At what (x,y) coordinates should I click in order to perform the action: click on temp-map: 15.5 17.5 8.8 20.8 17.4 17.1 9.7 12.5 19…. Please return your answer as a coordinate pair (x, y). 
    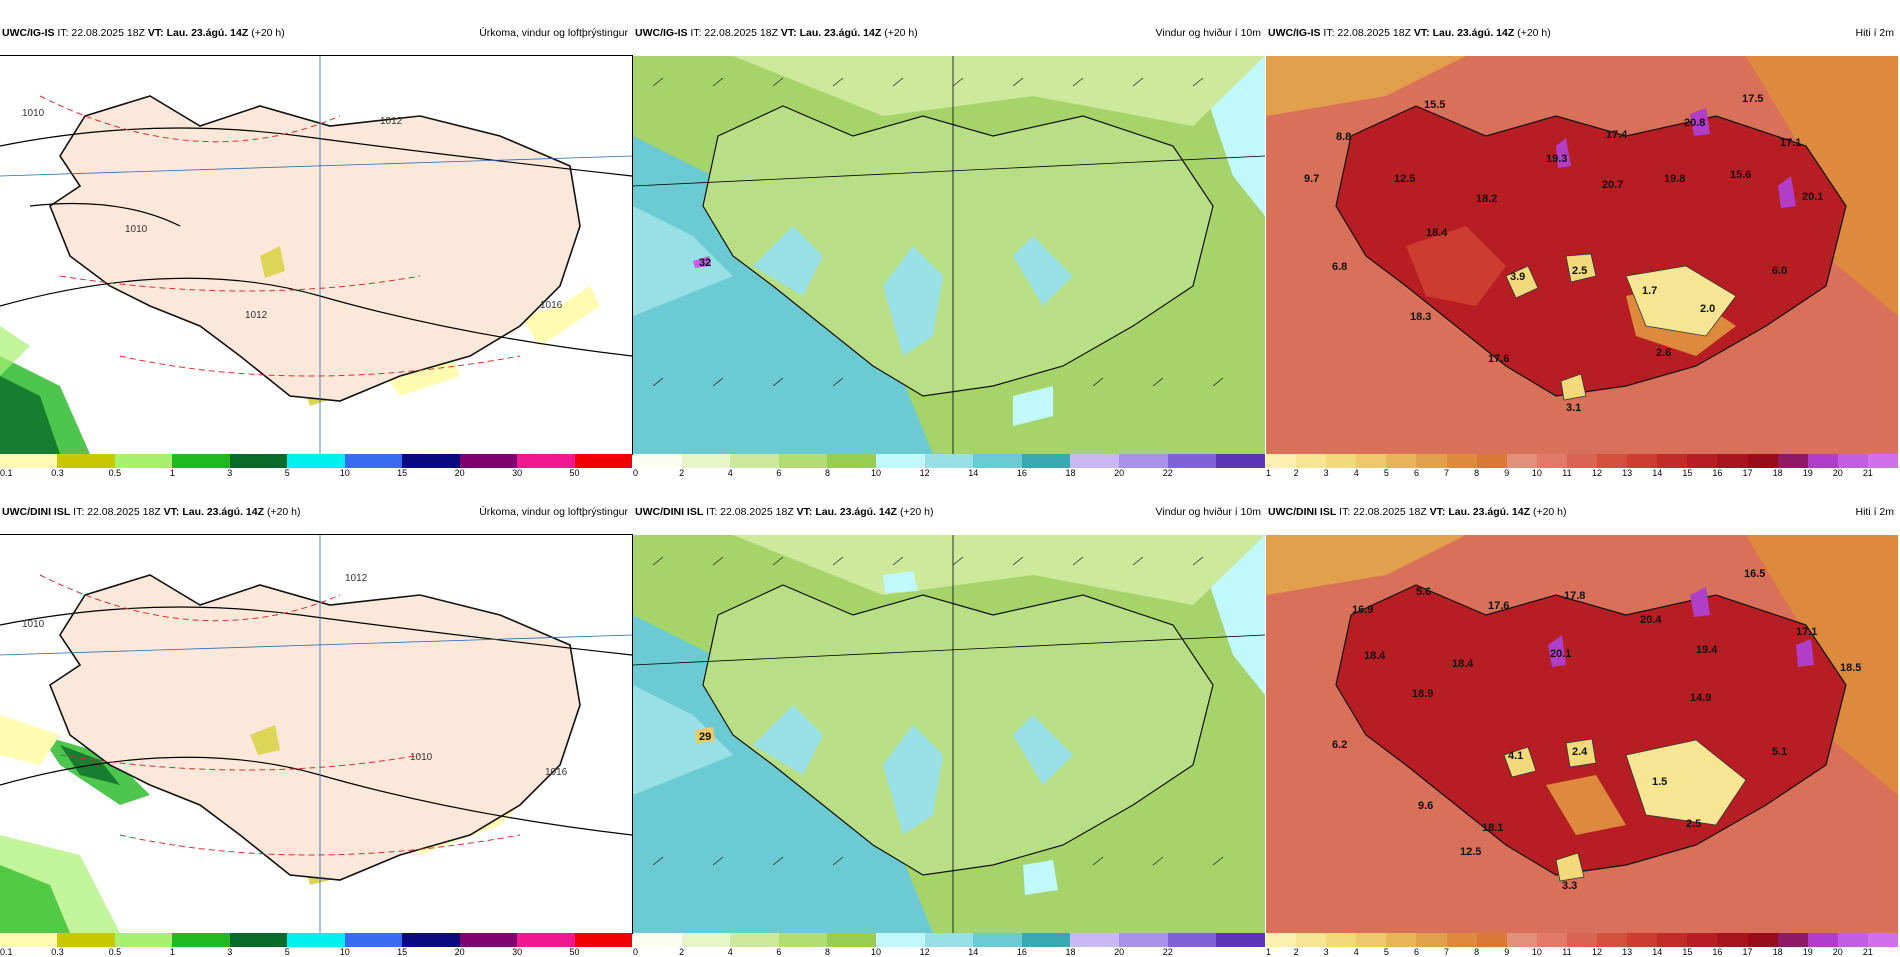
    Looking at the image, I should click on (1582, 255).